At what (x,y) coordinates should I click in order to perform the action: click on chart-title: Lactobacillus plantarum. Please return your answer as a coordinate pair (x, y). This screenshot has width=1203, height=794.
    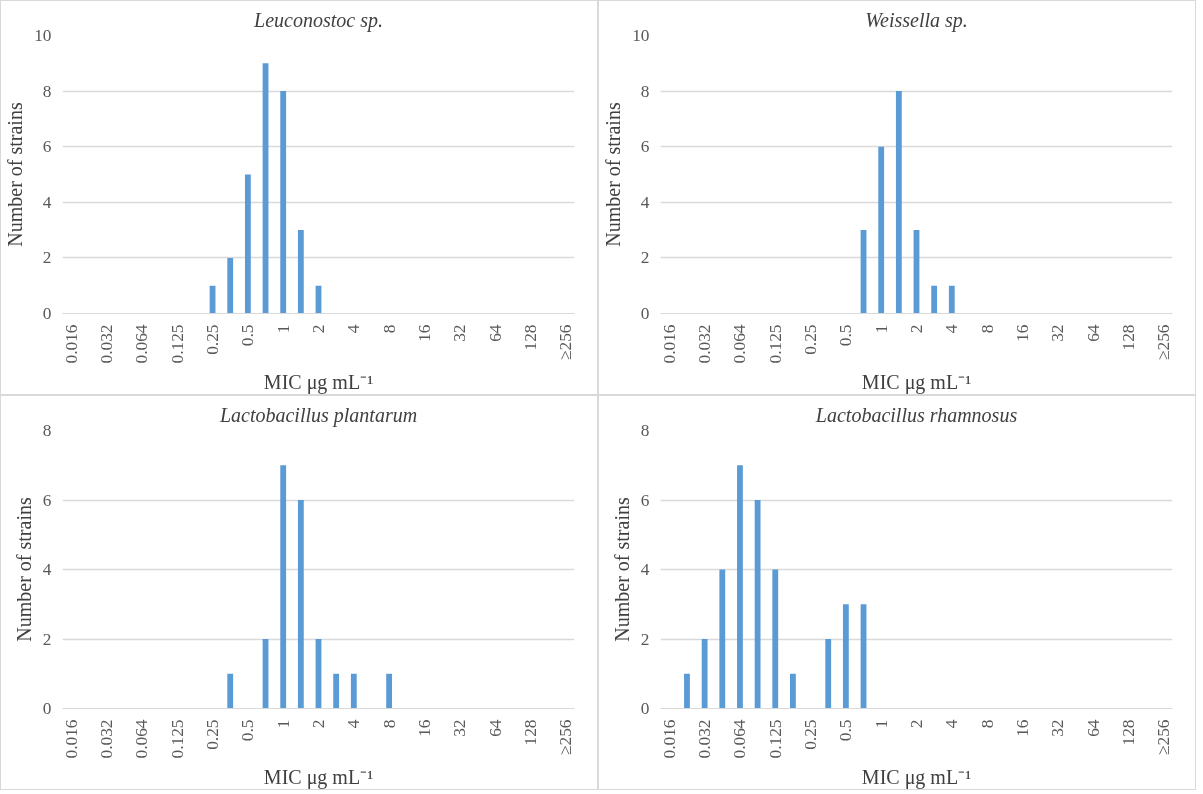
    Looking at the image, I should click on (318, 415).